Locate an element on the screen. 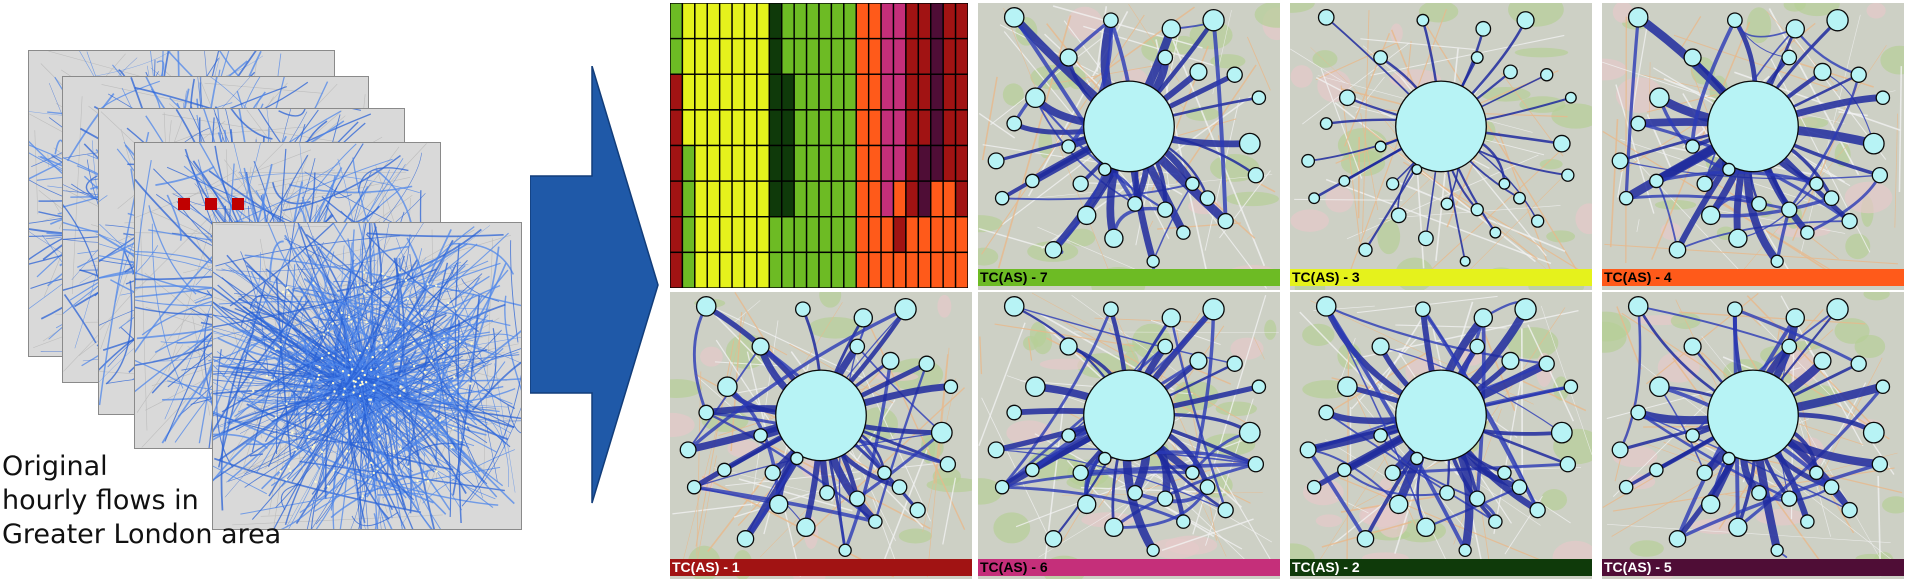  caption-line-1: Original is located at coordinates (141, 467).